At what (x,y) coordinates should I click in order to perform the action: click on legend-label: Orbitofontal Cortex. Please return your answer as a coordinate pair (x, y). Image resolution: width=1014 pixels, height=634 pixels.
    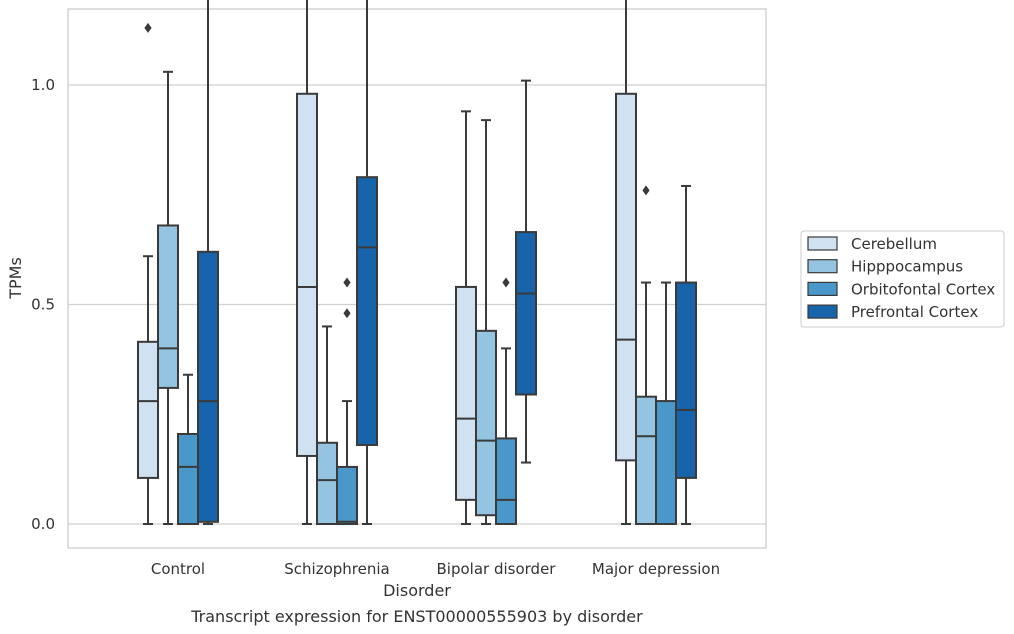
    Looking at the image, I should click on (923, 289).